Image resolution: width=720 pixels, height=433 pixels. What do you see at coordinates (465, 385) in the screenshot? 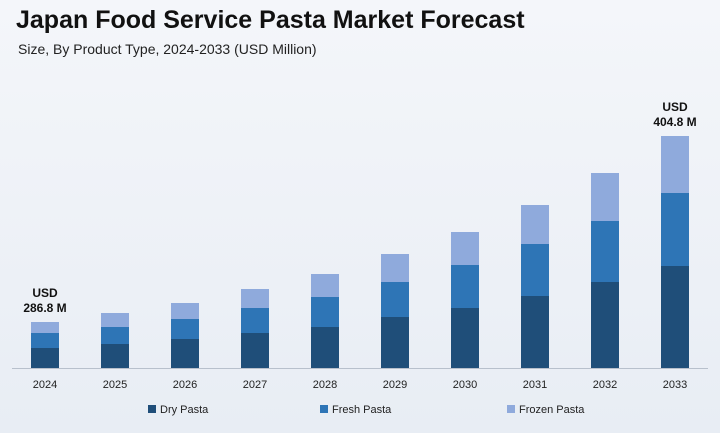
I see `x-tick-label-2030: 2030` at bounding box center [465, 385].